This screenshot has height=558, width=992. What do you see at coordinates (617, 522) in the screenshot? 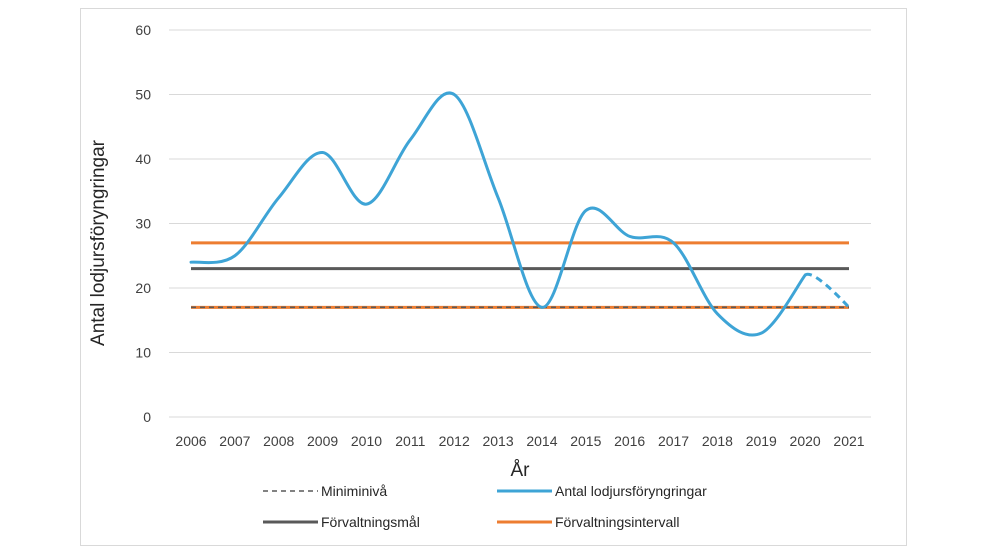
I see `legend-label: Förvaltningsintervall` at bounding box center [617, 522].